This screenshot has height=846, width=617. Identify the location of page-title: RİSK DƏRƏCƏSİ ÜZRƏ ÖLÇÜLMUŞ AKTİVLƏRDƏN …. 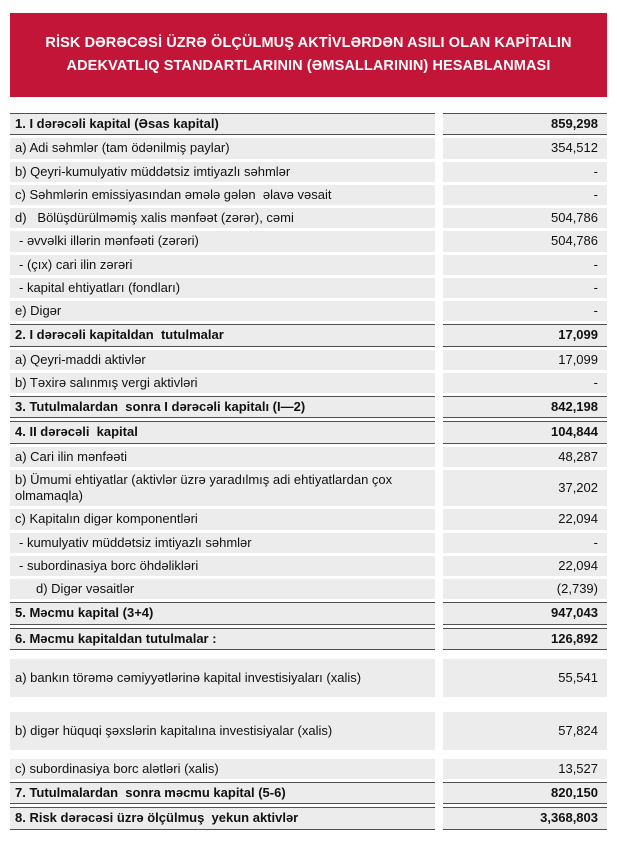
(308, 55).